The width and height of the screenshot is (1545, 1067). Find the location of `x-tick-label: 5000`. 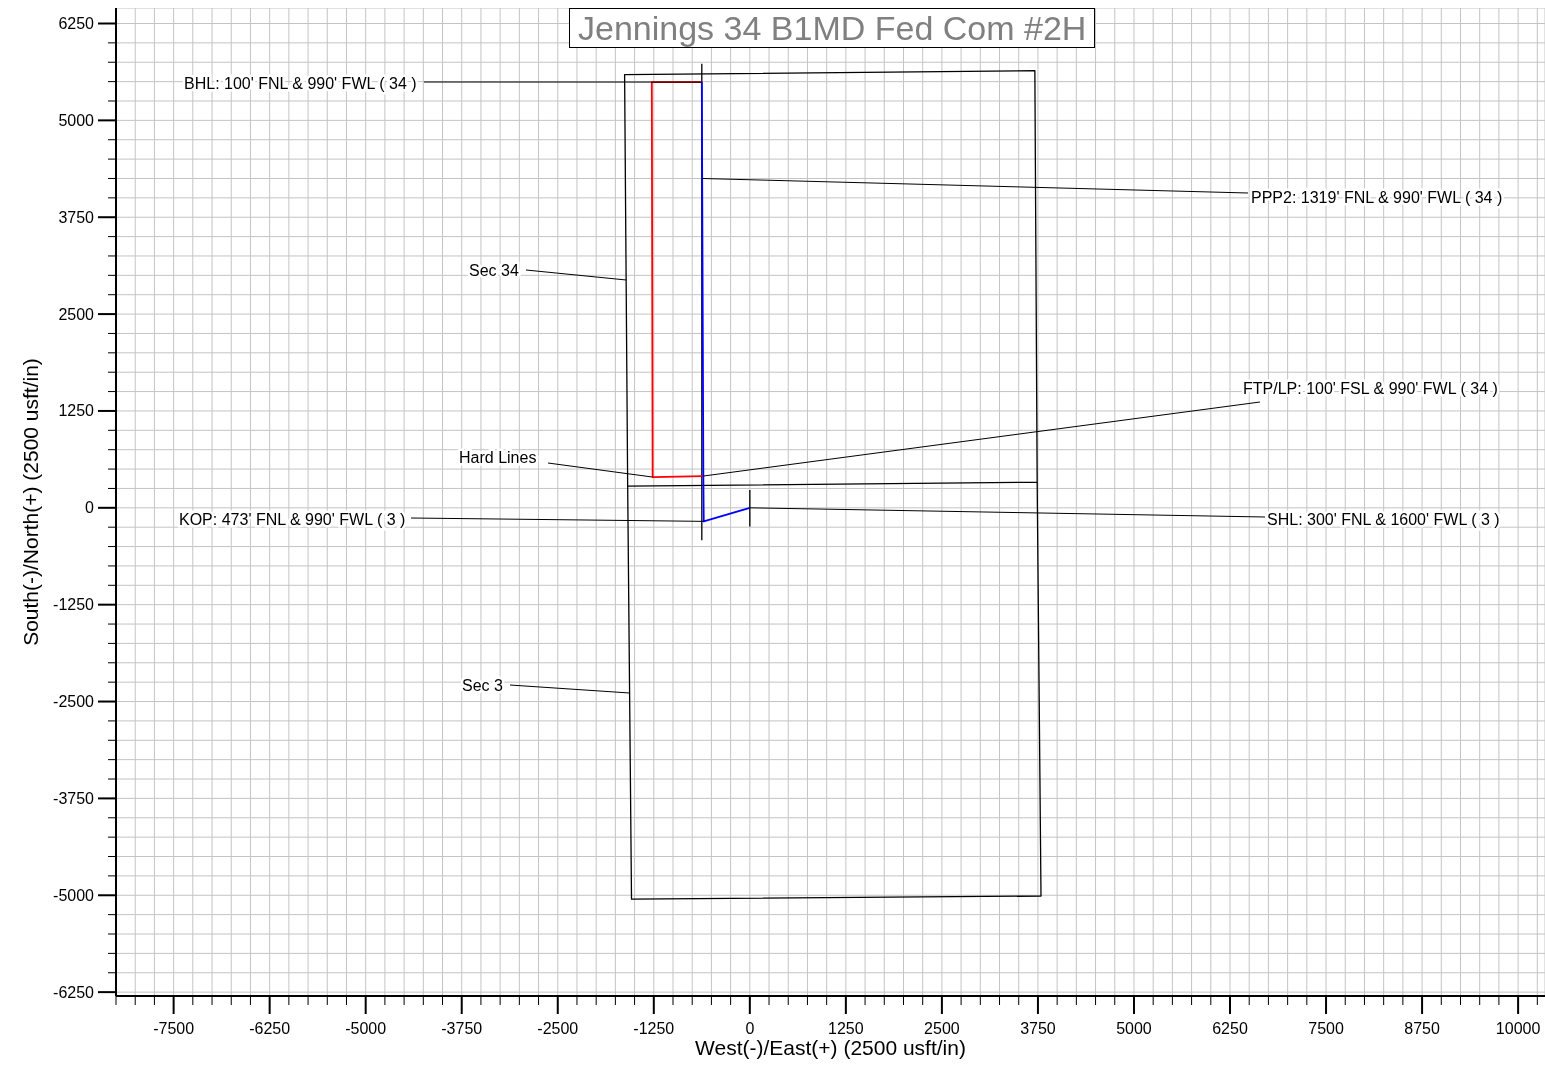

x-tick-label: 5000 is located at coordinates (1134, 1028).